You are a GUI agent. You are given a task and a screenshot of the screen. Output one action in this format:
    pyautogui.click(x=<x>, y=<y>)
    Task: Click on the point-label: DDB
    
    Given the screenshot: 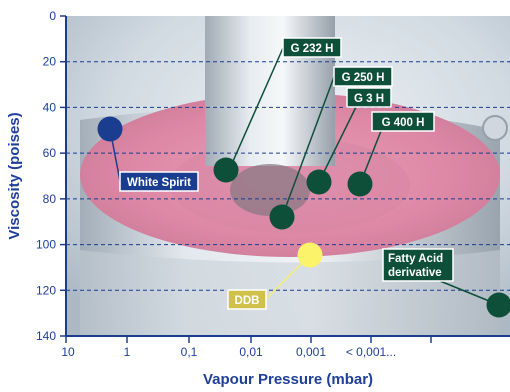 What is the action you would take?
    pyautogui.click(x=247, y=301)
    